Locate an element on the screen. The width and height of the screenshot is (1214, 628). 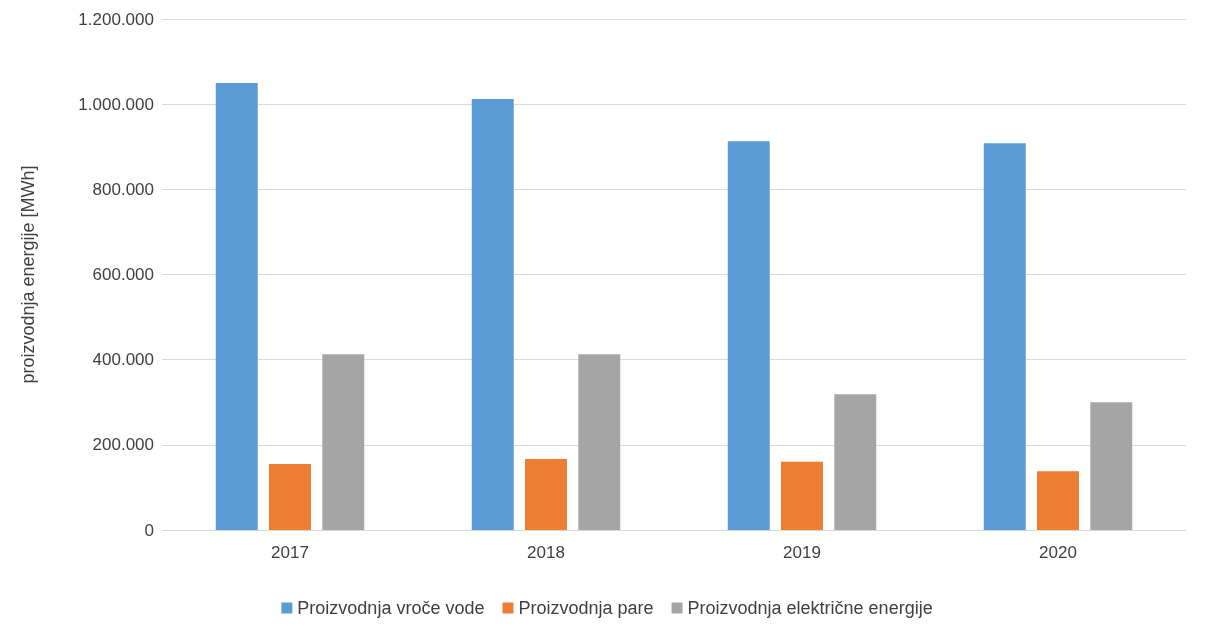
y-tick-label: 400.000 is located at coordinates (123, 360).